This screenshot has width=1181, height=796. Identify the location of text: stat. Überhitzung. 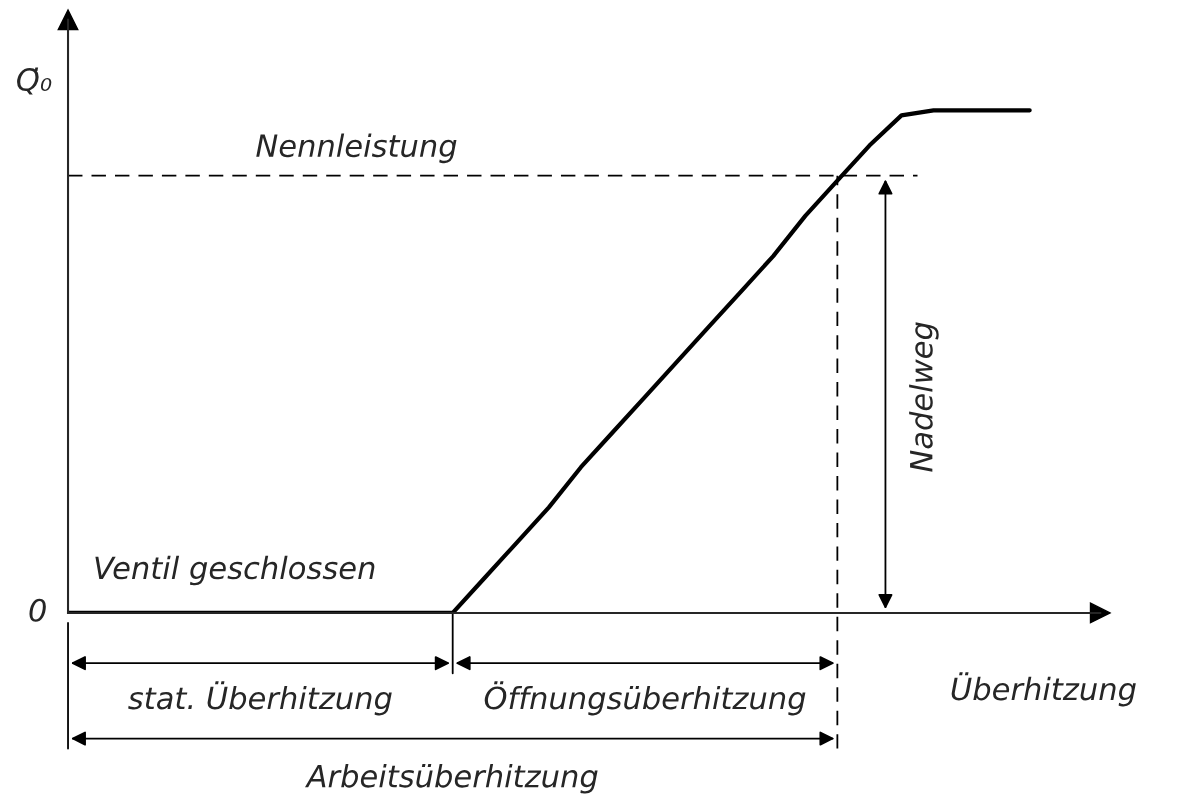
(260, 698).